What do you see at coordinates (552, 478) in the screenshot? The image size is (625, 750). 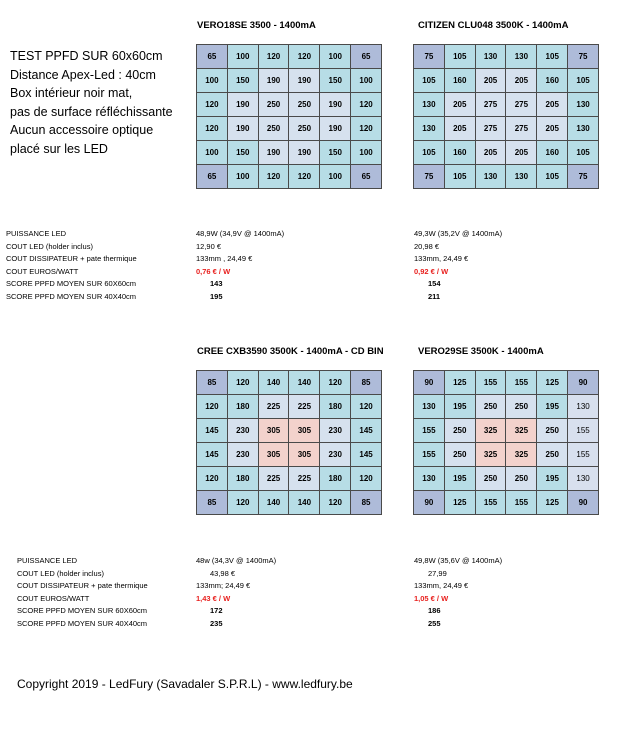 I see `ppfd-cell: 195` at bounding box center [552, 478].